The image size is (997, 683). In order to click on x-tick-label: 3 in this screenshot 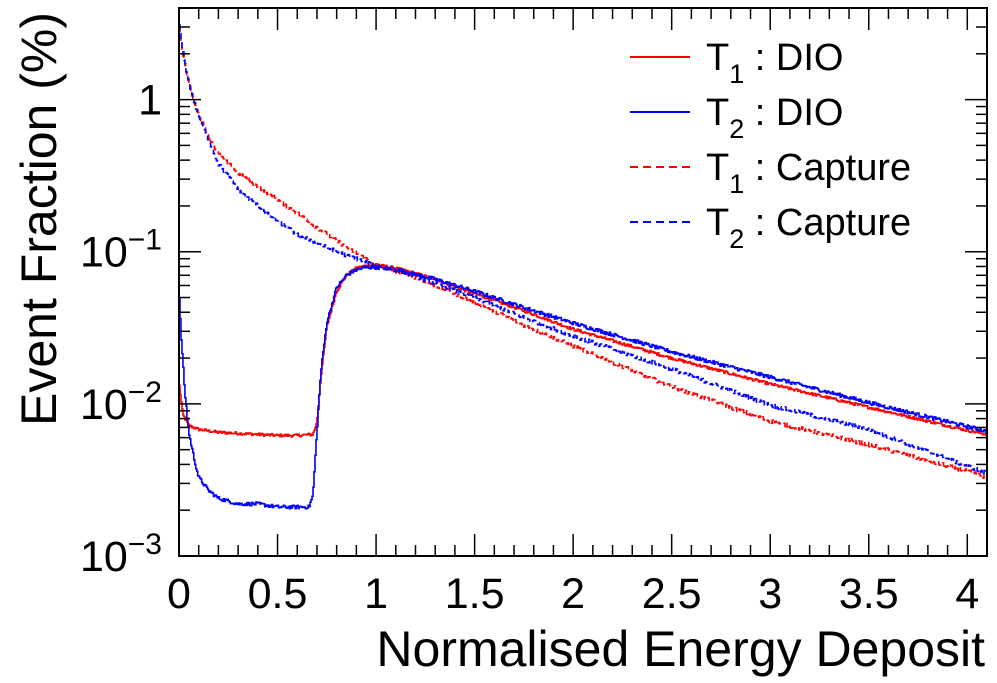, I will do `click(770, 594)`.